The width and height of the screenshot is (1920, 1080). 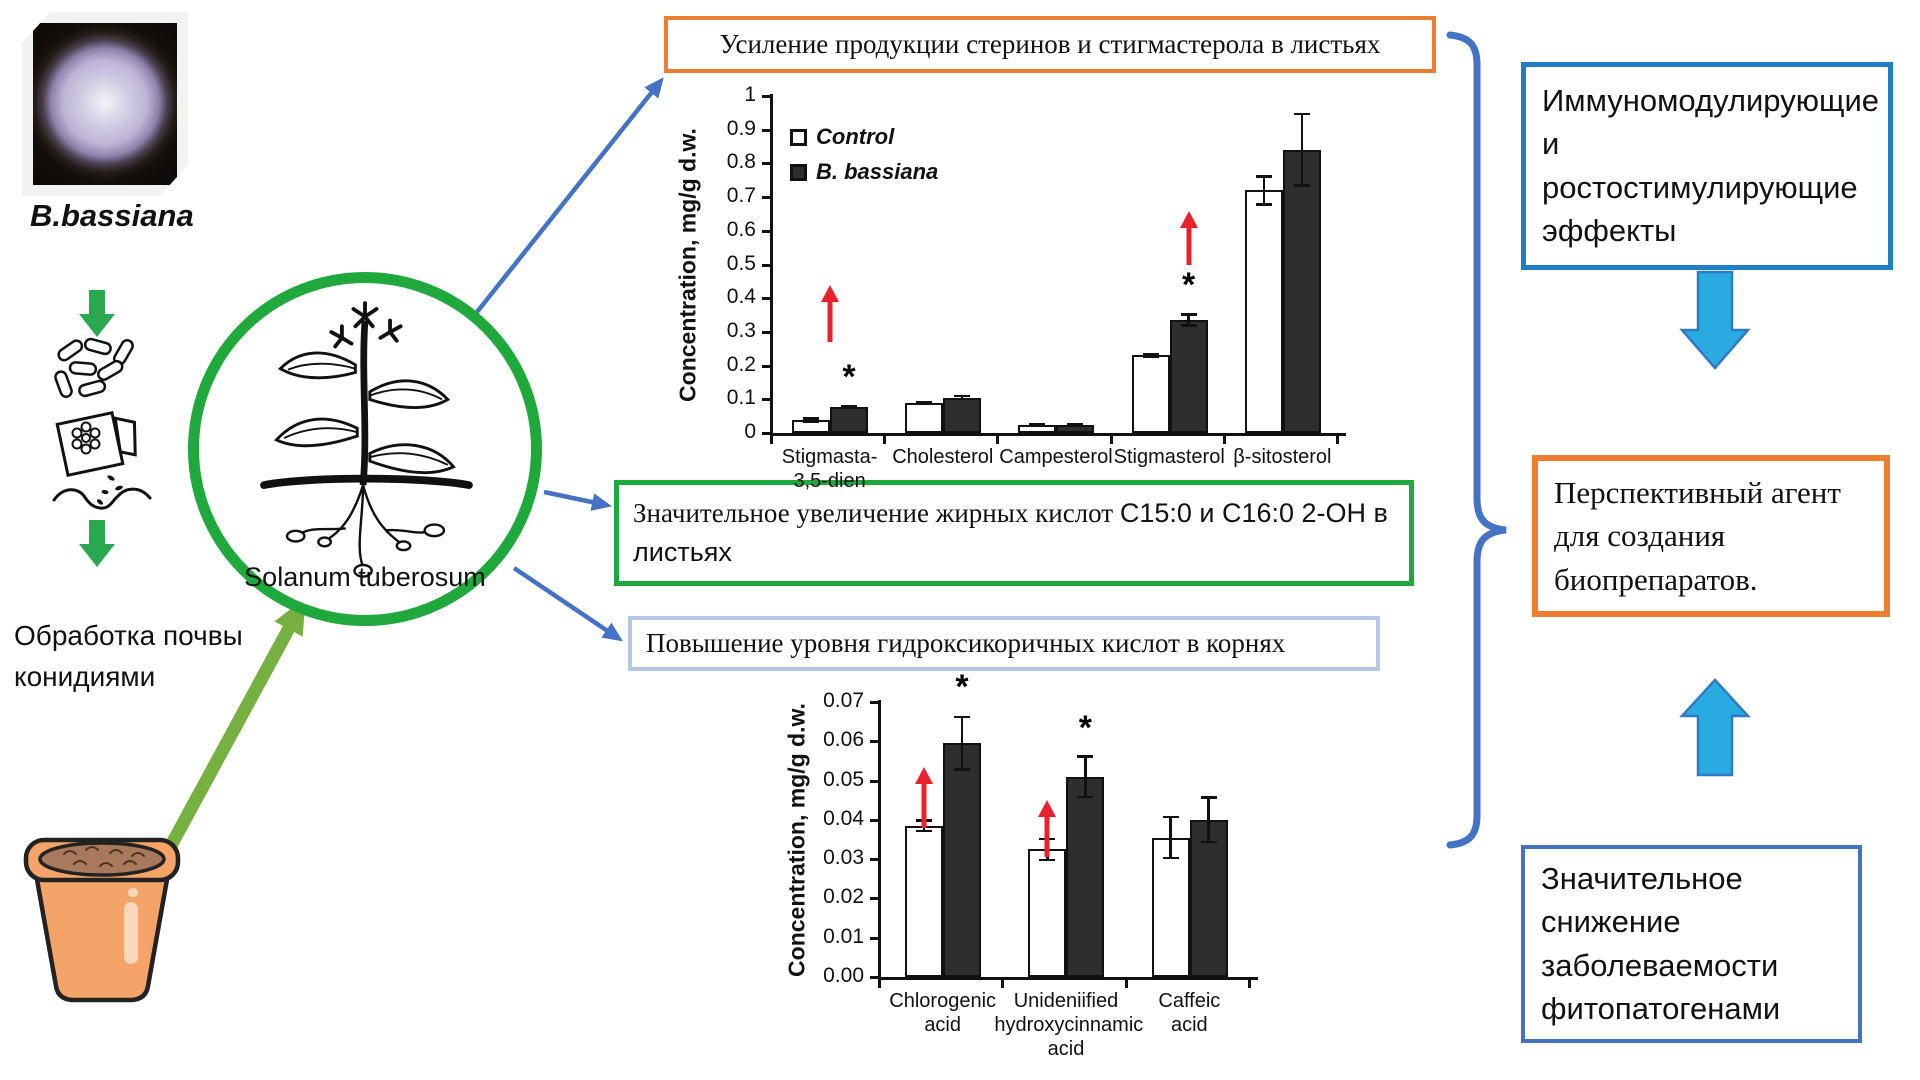 I want to click on y-tick-label: 0, so click(x=750, y=431).